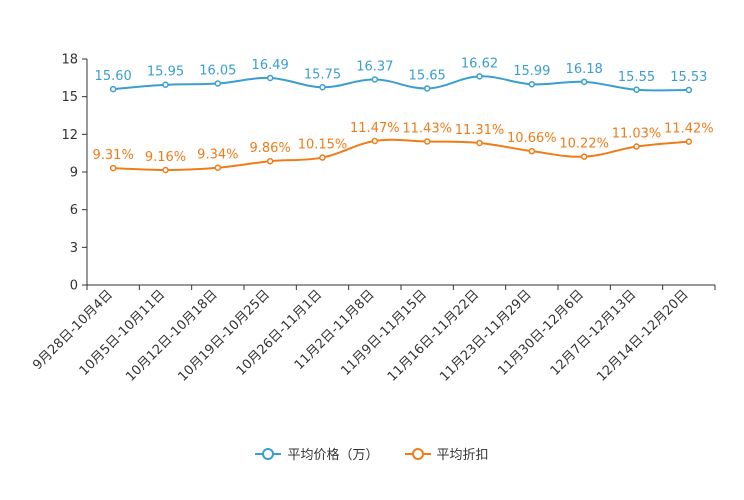 Image resolution: width=744 pixels, height=500 pixels. What do you see at coordinates (113, 155) in the screenshot?
I see `data-label-discount: 9.31%` at bounding box center [113, 155].